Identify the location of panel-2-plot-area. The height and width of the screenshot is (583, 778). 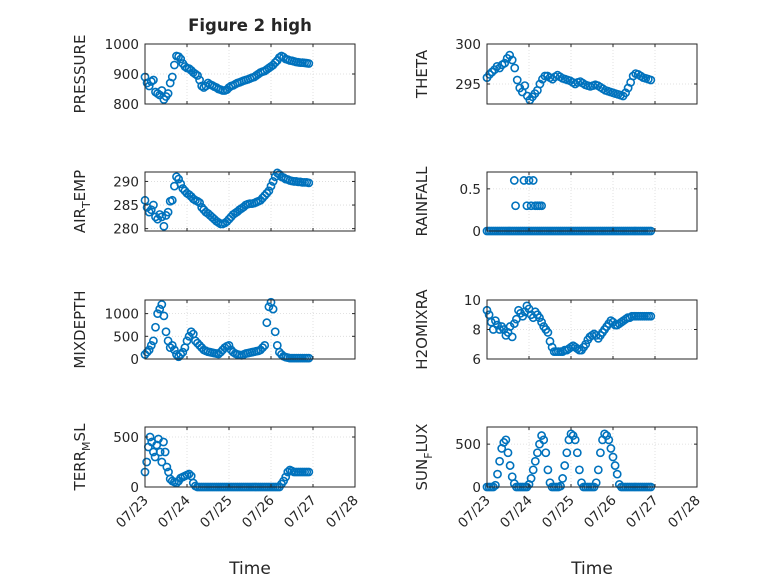
(592, 74).